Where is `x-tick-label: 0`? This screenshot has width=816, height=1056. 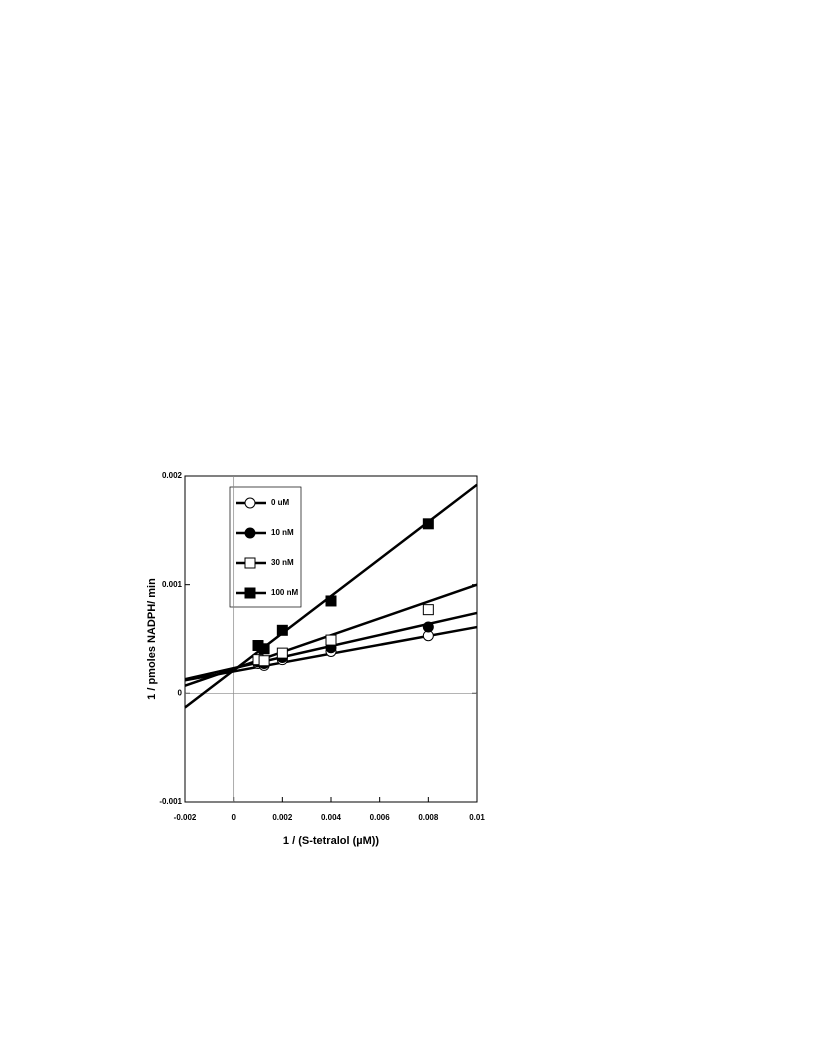
x-tick-label: 0 is located at coordinates (233, 817).